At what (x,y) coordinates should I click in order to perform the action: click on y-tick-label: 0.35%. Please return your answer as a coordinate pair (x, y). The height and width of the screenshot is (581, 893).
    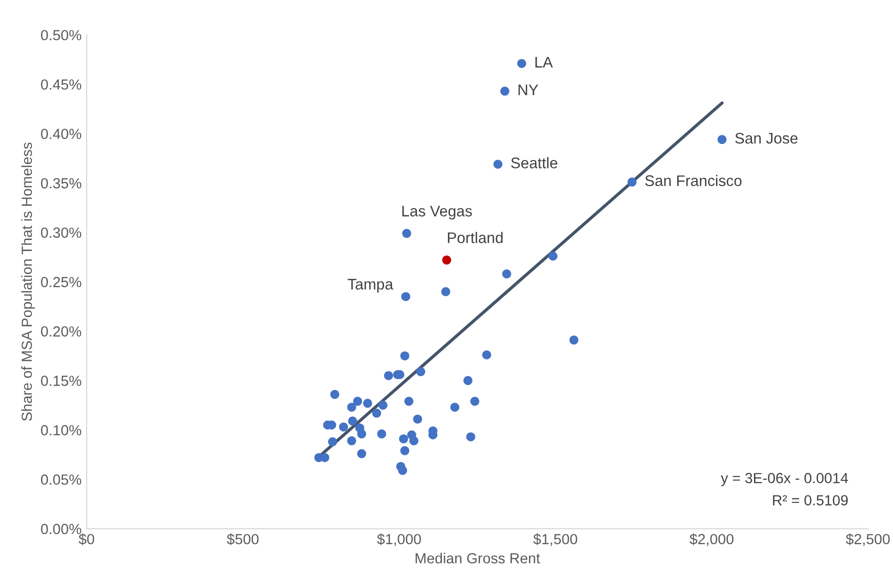
    Looking at the image, I should click on (61, 183).